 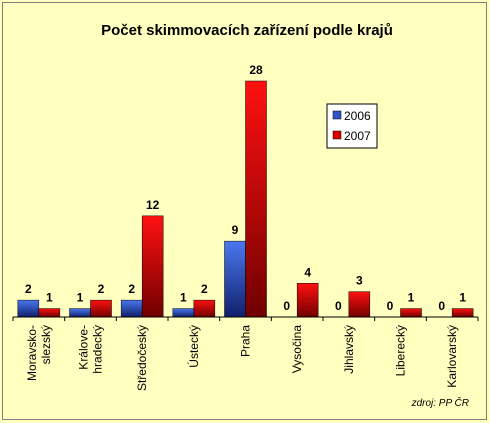 I want to click on category-label-5-0: Vysočina, so click(x=297, y=349).